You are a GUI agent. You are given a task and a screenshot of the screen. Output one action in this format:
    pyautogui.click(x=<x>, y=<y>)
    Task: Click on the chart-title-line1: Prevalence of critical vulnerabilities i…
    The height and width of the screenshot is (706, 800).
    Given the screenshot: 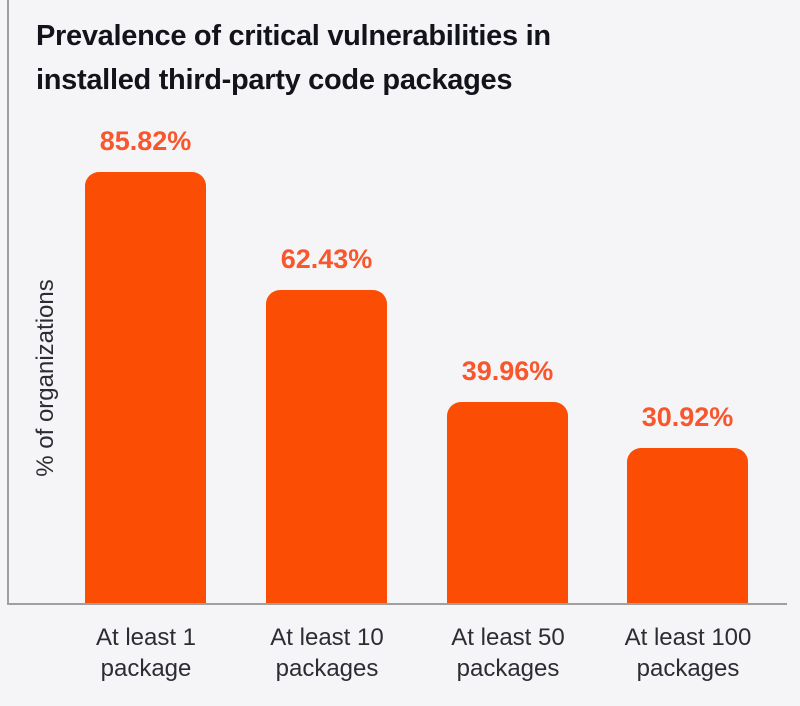 What is the action you would take?
    pyautogui.click(x=293, y=36)
    